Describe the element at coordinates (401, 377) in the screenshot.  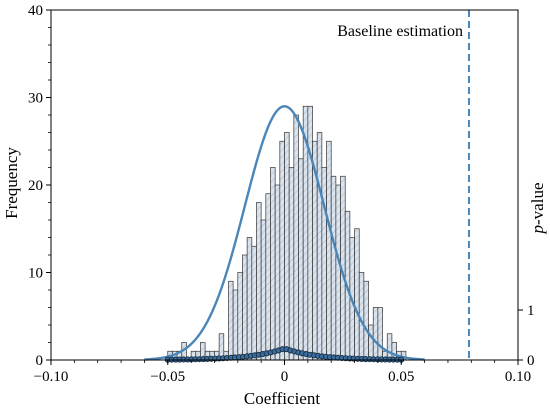
I see `x-tick-label: 0.05` at that location.